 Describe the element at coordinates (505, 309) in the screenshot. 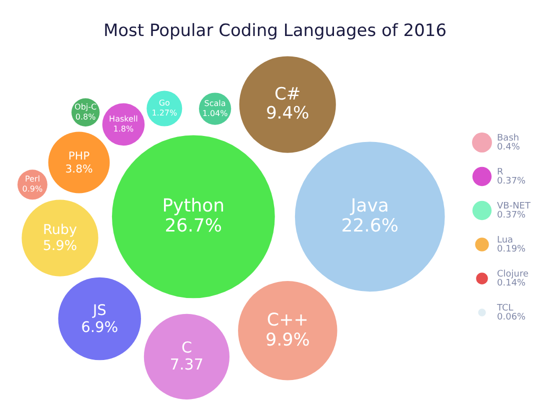

I see `category-label: TCL` at that location.